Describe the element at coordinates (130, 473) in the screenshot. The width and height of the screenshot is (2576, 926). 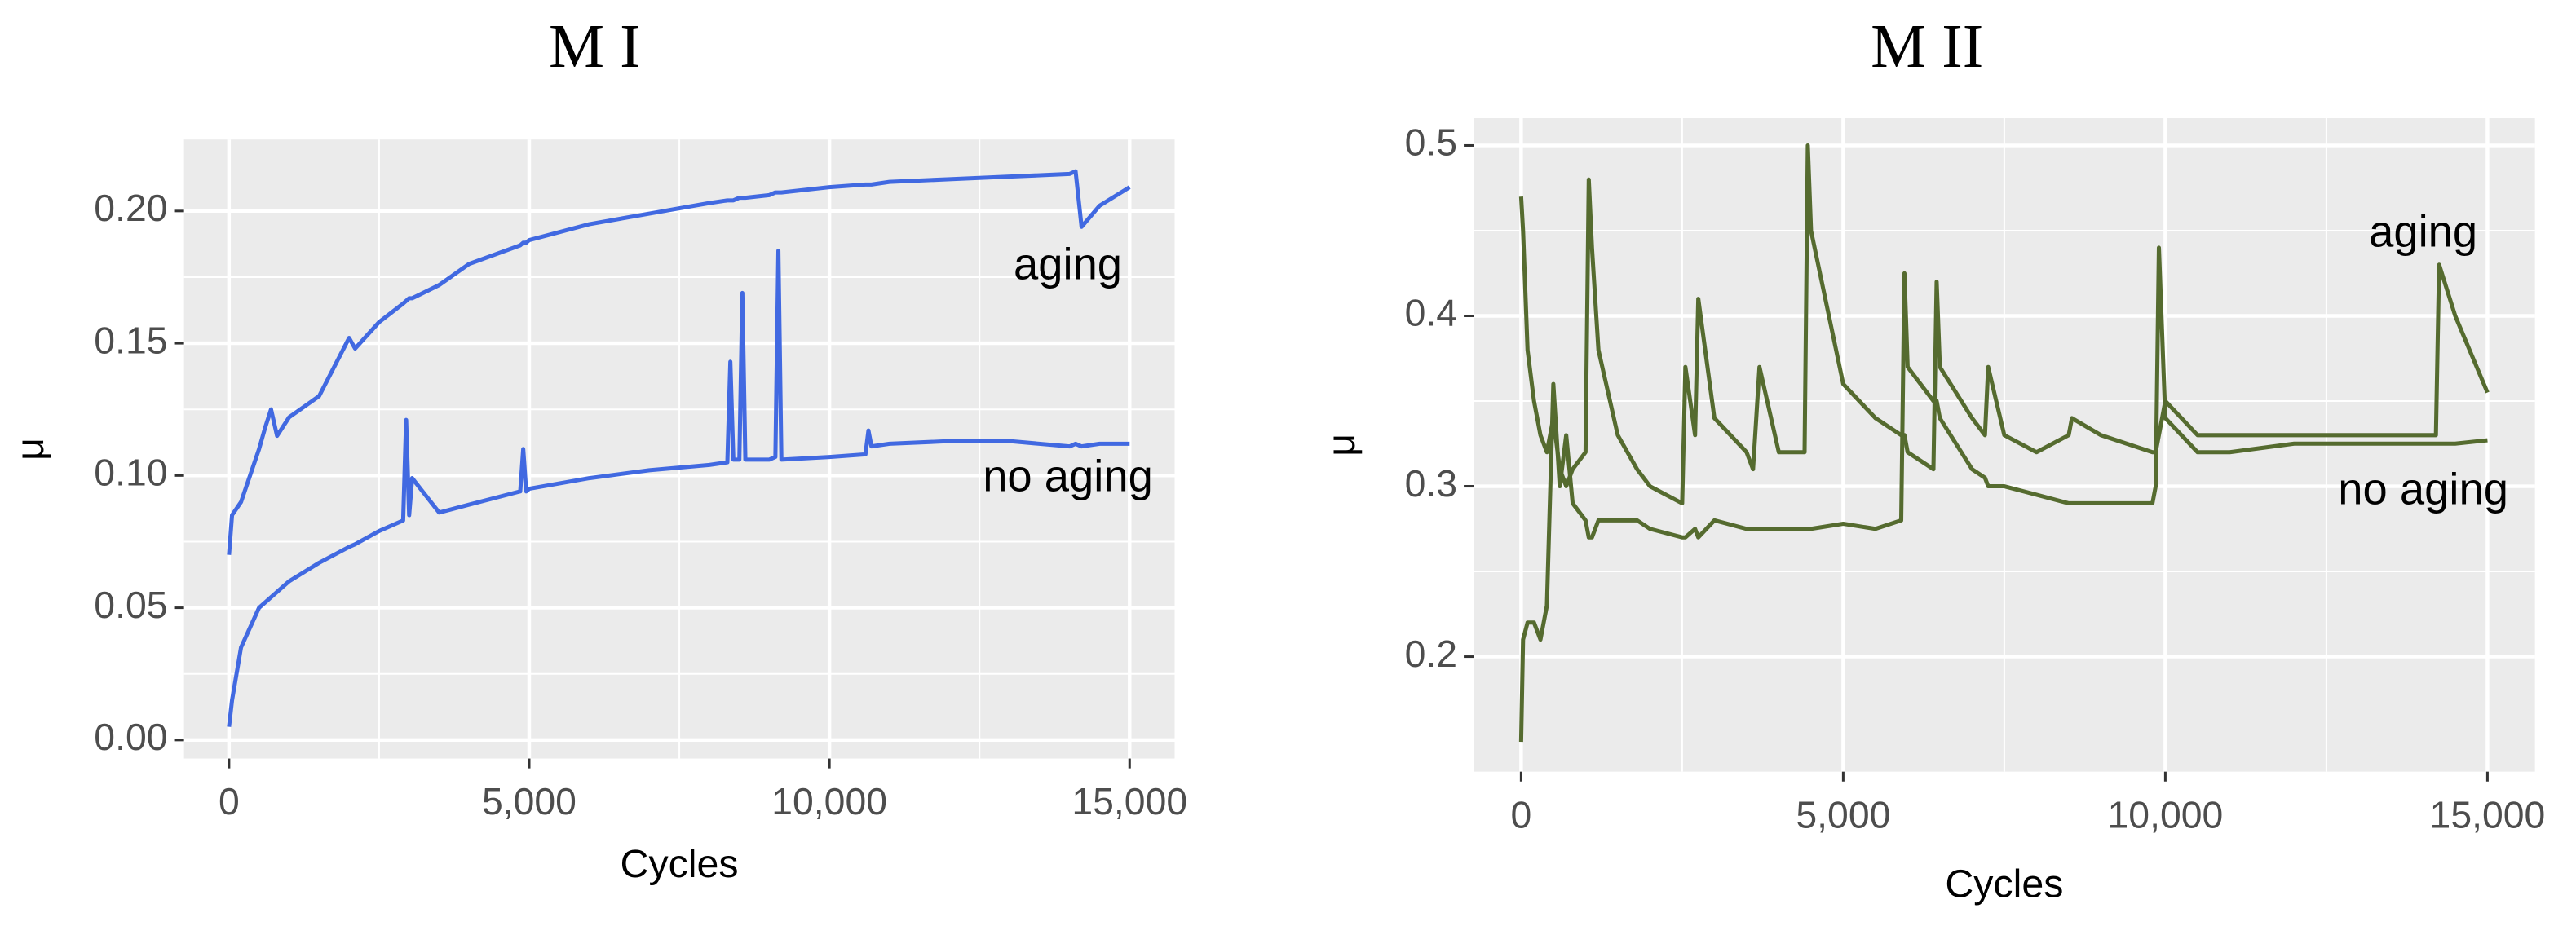
I see `y-tick-label: 0.10` at that location.